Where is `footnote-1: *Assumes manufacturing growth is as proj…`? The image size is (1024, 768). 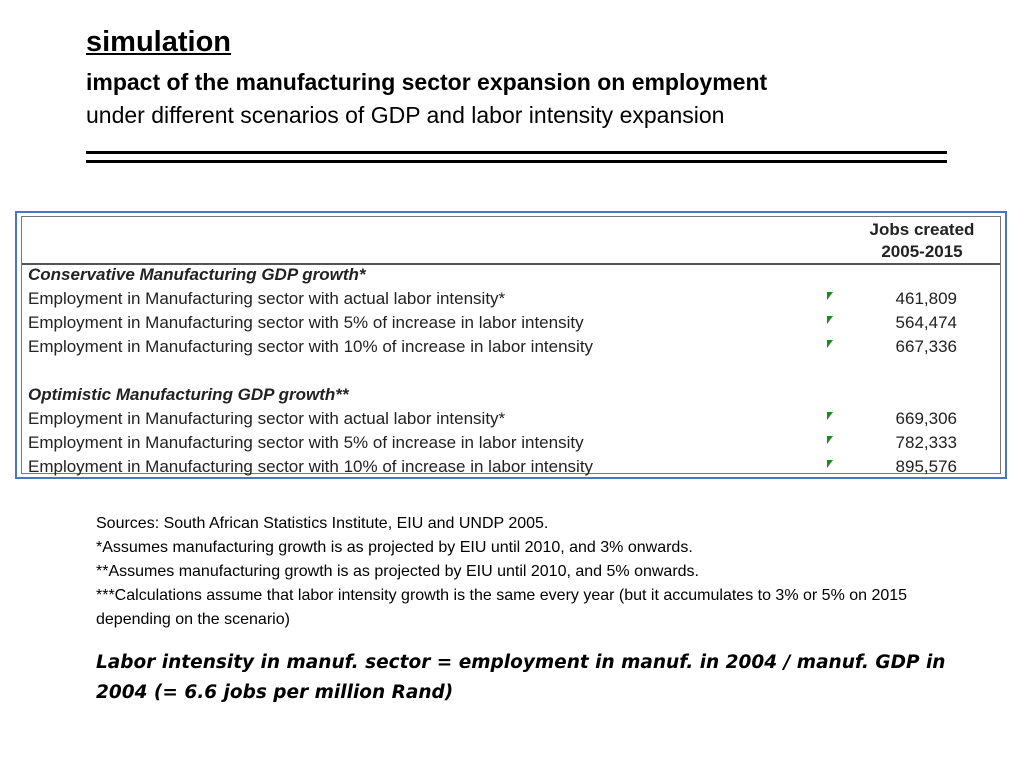 footnote-1: *Assumes manufacturing growth is as proj… is located at coordinates (394, 547).